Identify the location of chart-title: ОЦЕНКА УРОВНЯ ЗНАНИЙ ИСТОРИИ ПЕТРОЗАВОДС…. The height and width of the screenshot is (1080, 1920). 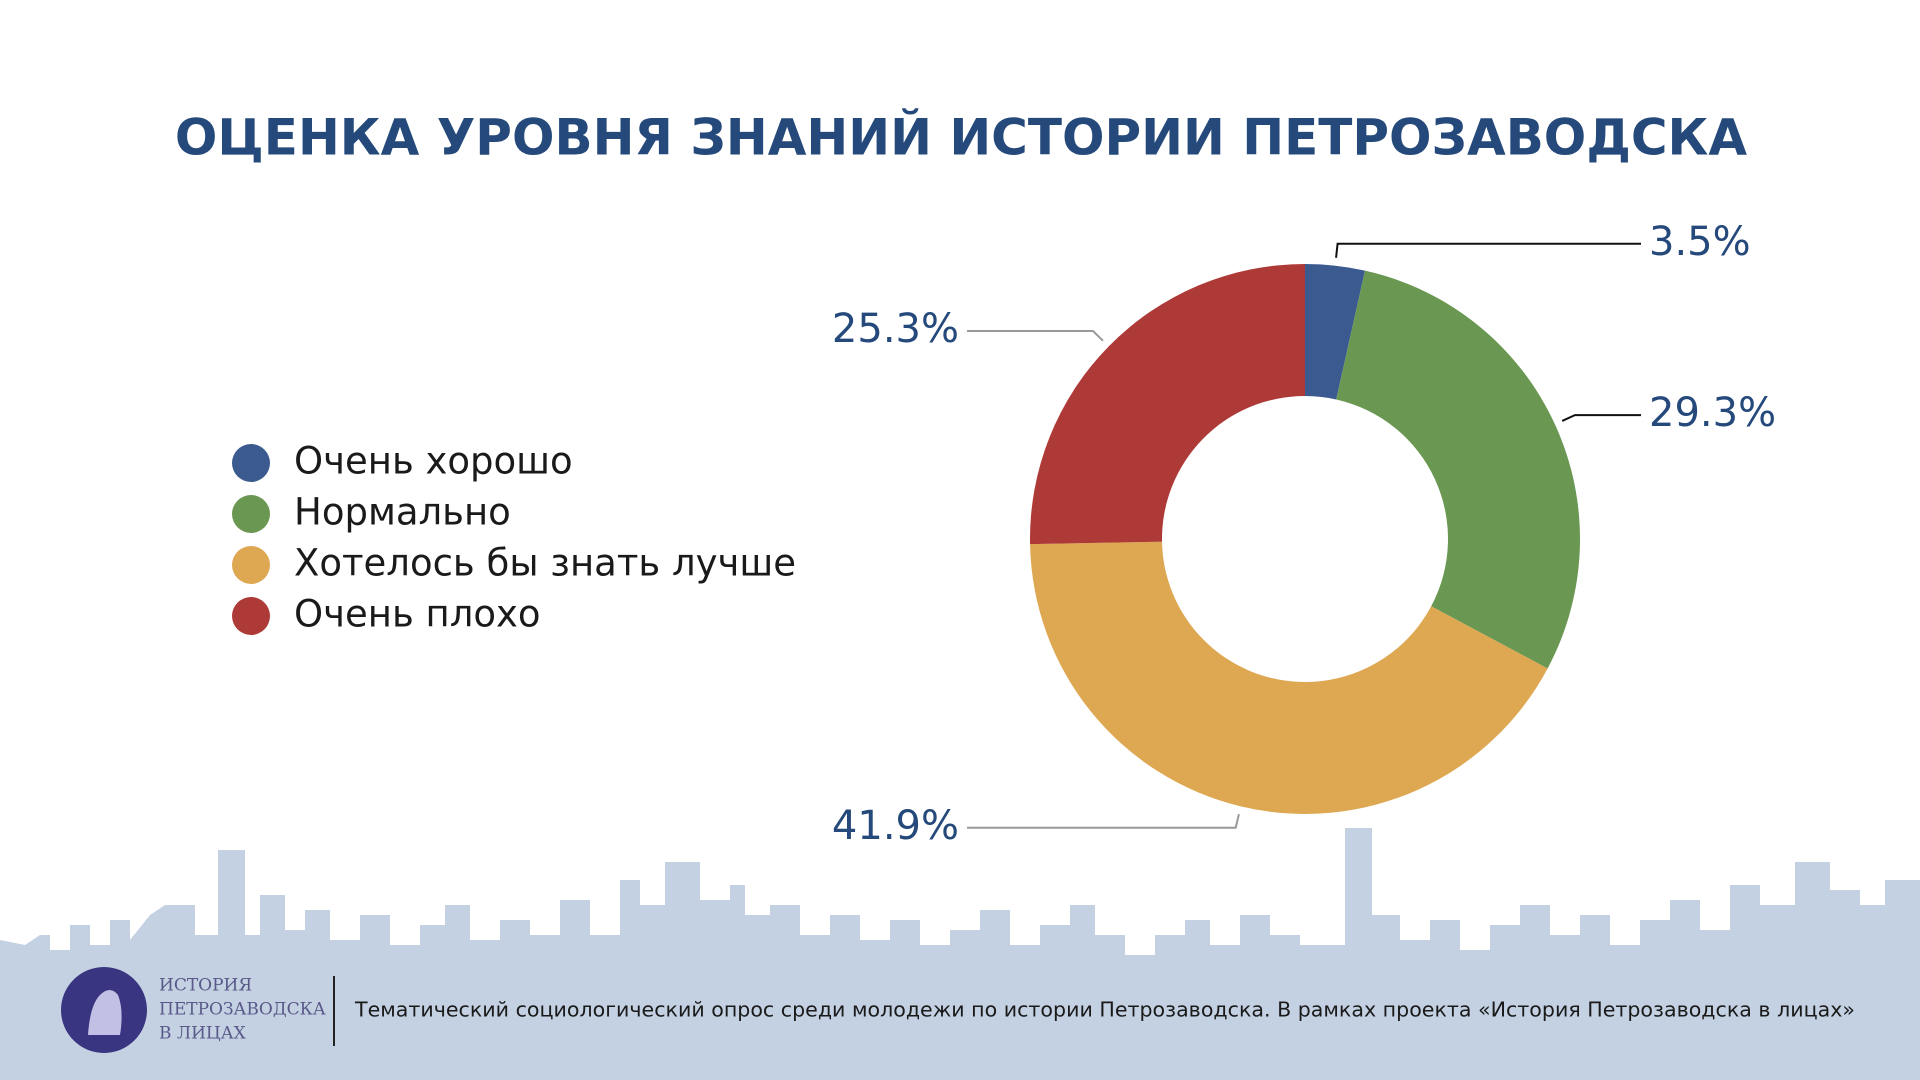
(961, 137).